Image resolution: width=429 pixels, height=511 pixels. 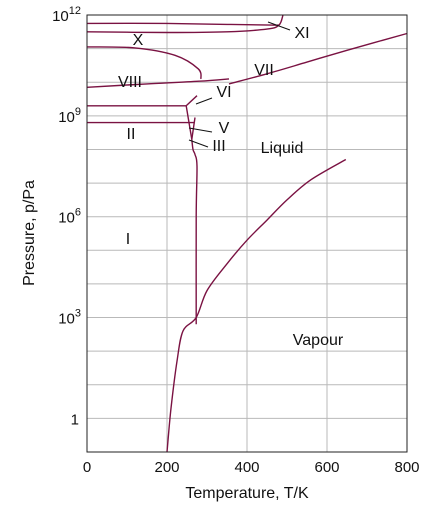 What do you see at coordinates (66, 15) in the screenshot?
I see `y-tick-label: 10¹²` at bounding box center [66, 15].